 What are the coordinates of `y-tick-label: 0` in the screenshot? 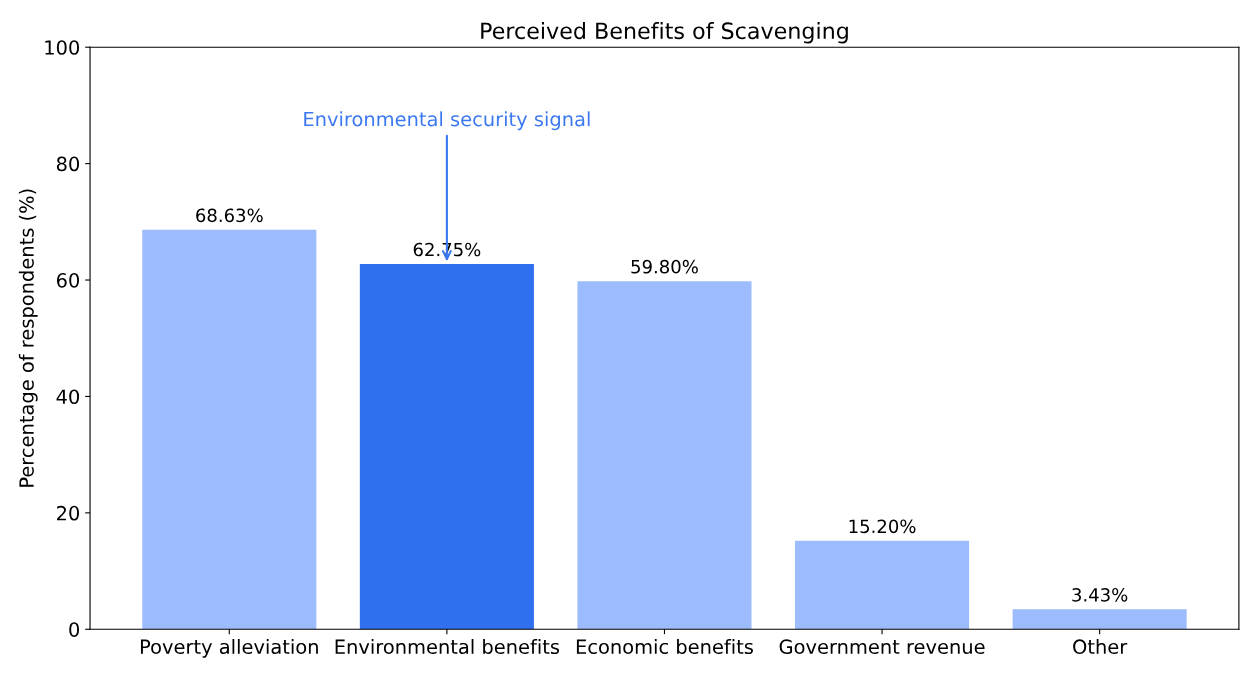 It's located at (74, 629).